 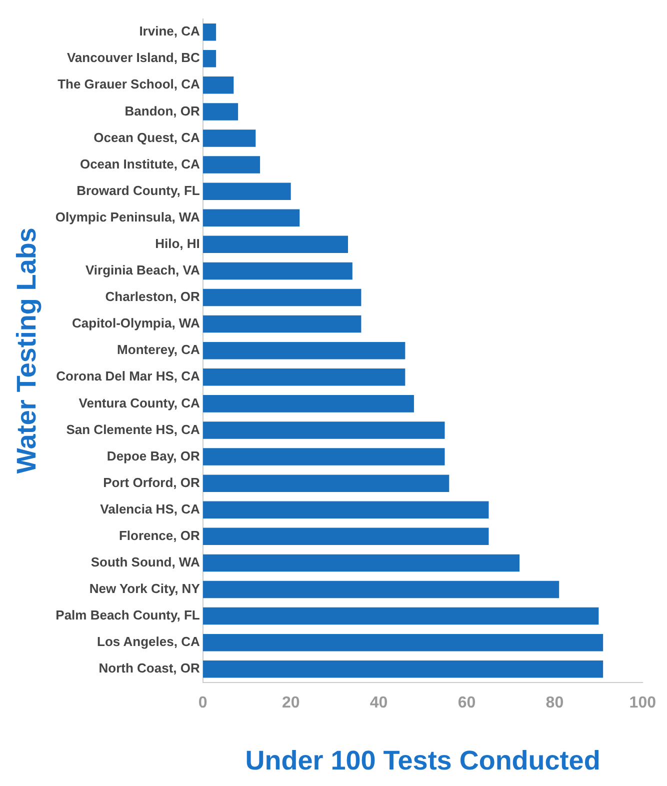 I want to click on x-tick-label: 20, so click(x=291, y=703).